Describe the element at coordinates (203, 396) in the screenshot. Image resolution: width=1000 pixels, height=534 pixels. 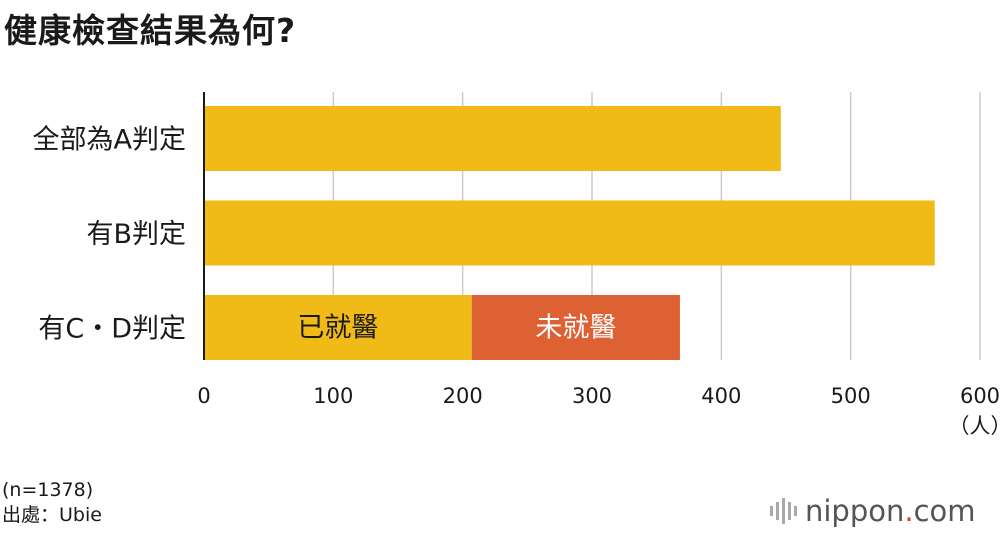
I see `x-tick-label: 0` at that location.